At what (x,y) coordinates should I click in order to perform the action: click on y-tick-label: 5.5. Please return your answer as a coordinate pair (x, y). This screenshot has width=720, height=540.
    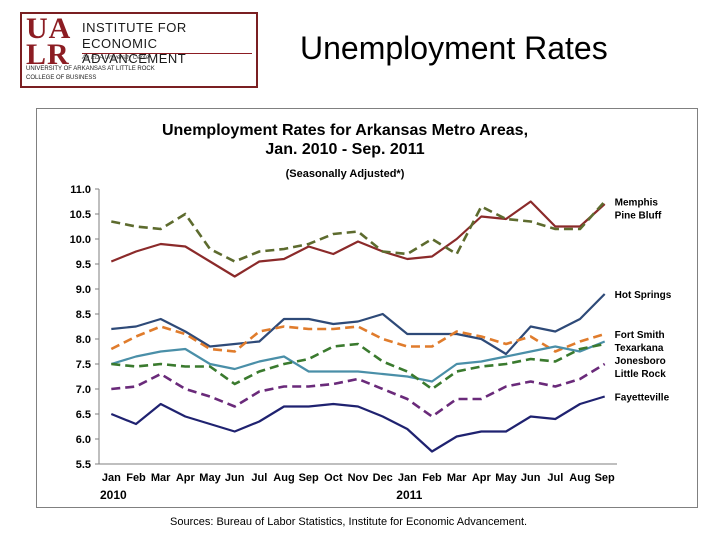
    Looking at the image, I should click on (83, 465).